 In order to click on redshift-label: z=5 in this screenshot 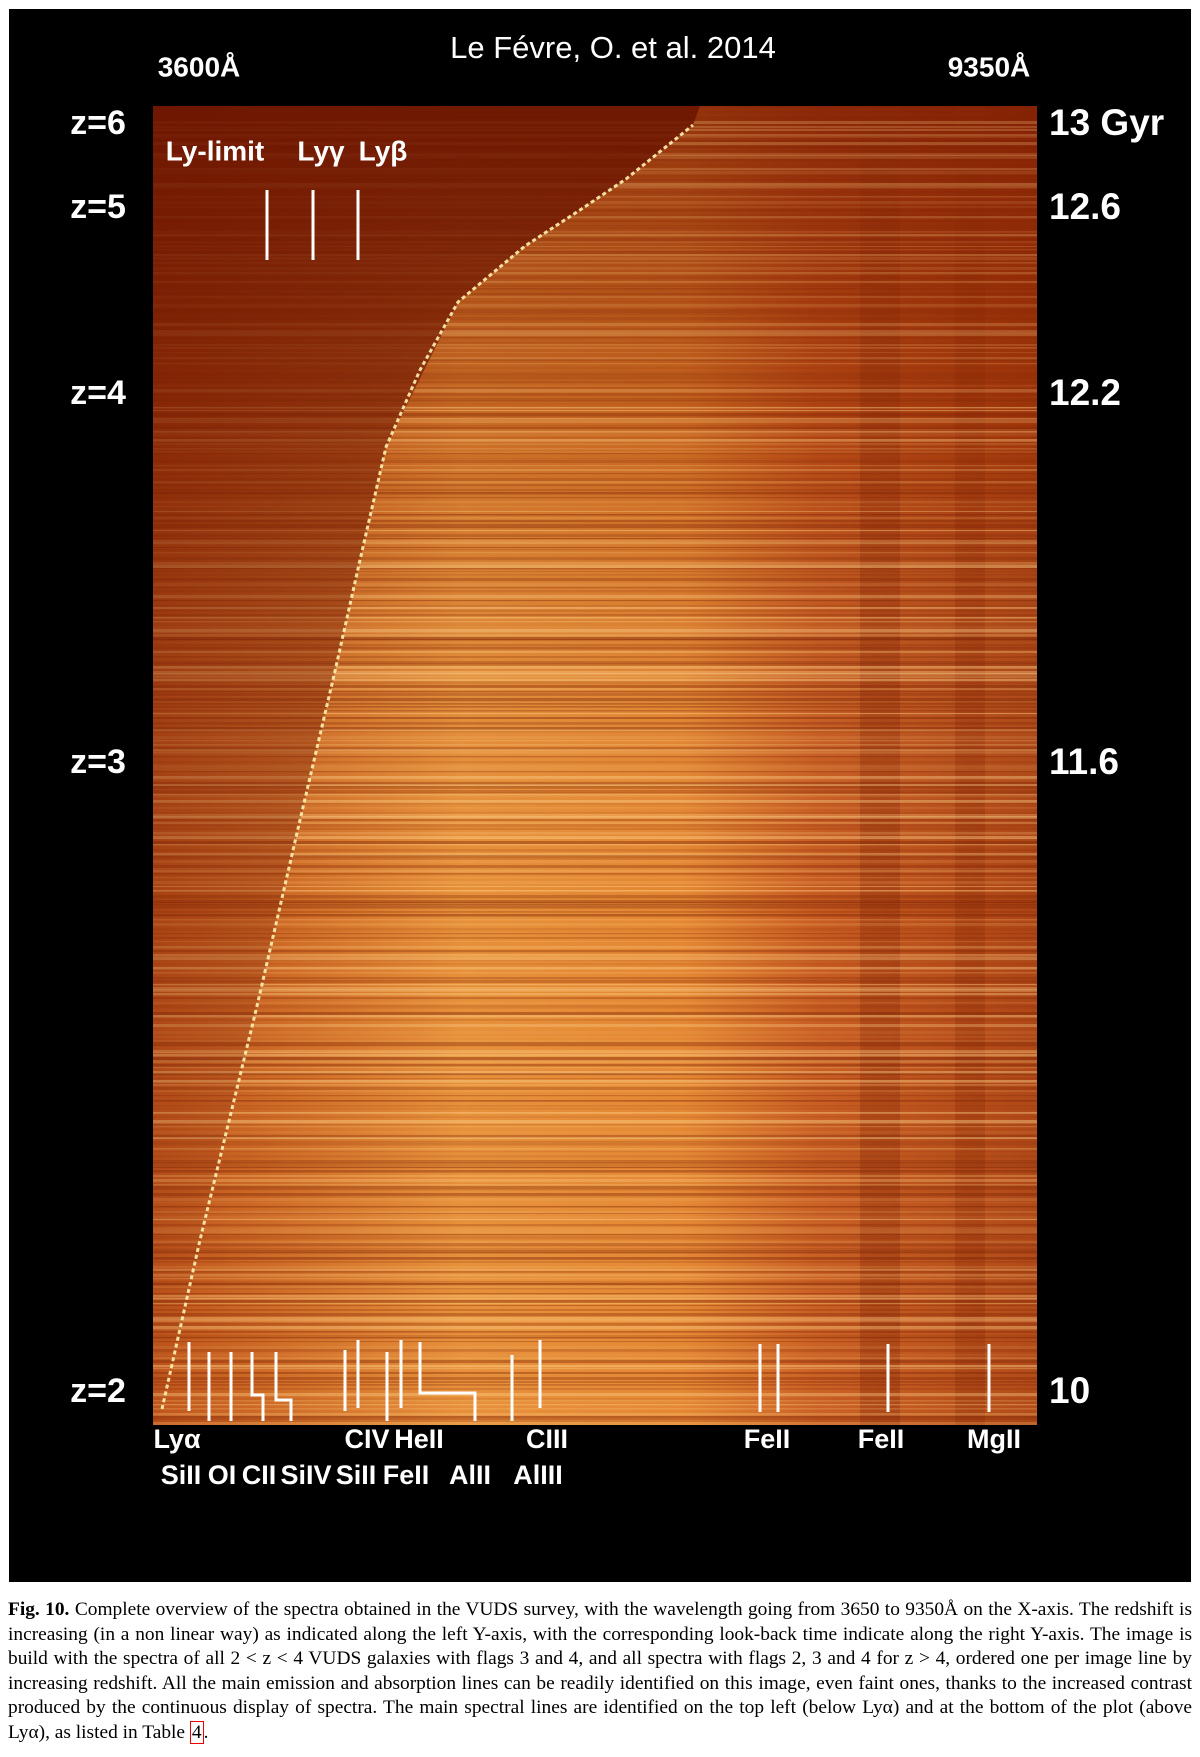, I will do `click(98, 207)`.